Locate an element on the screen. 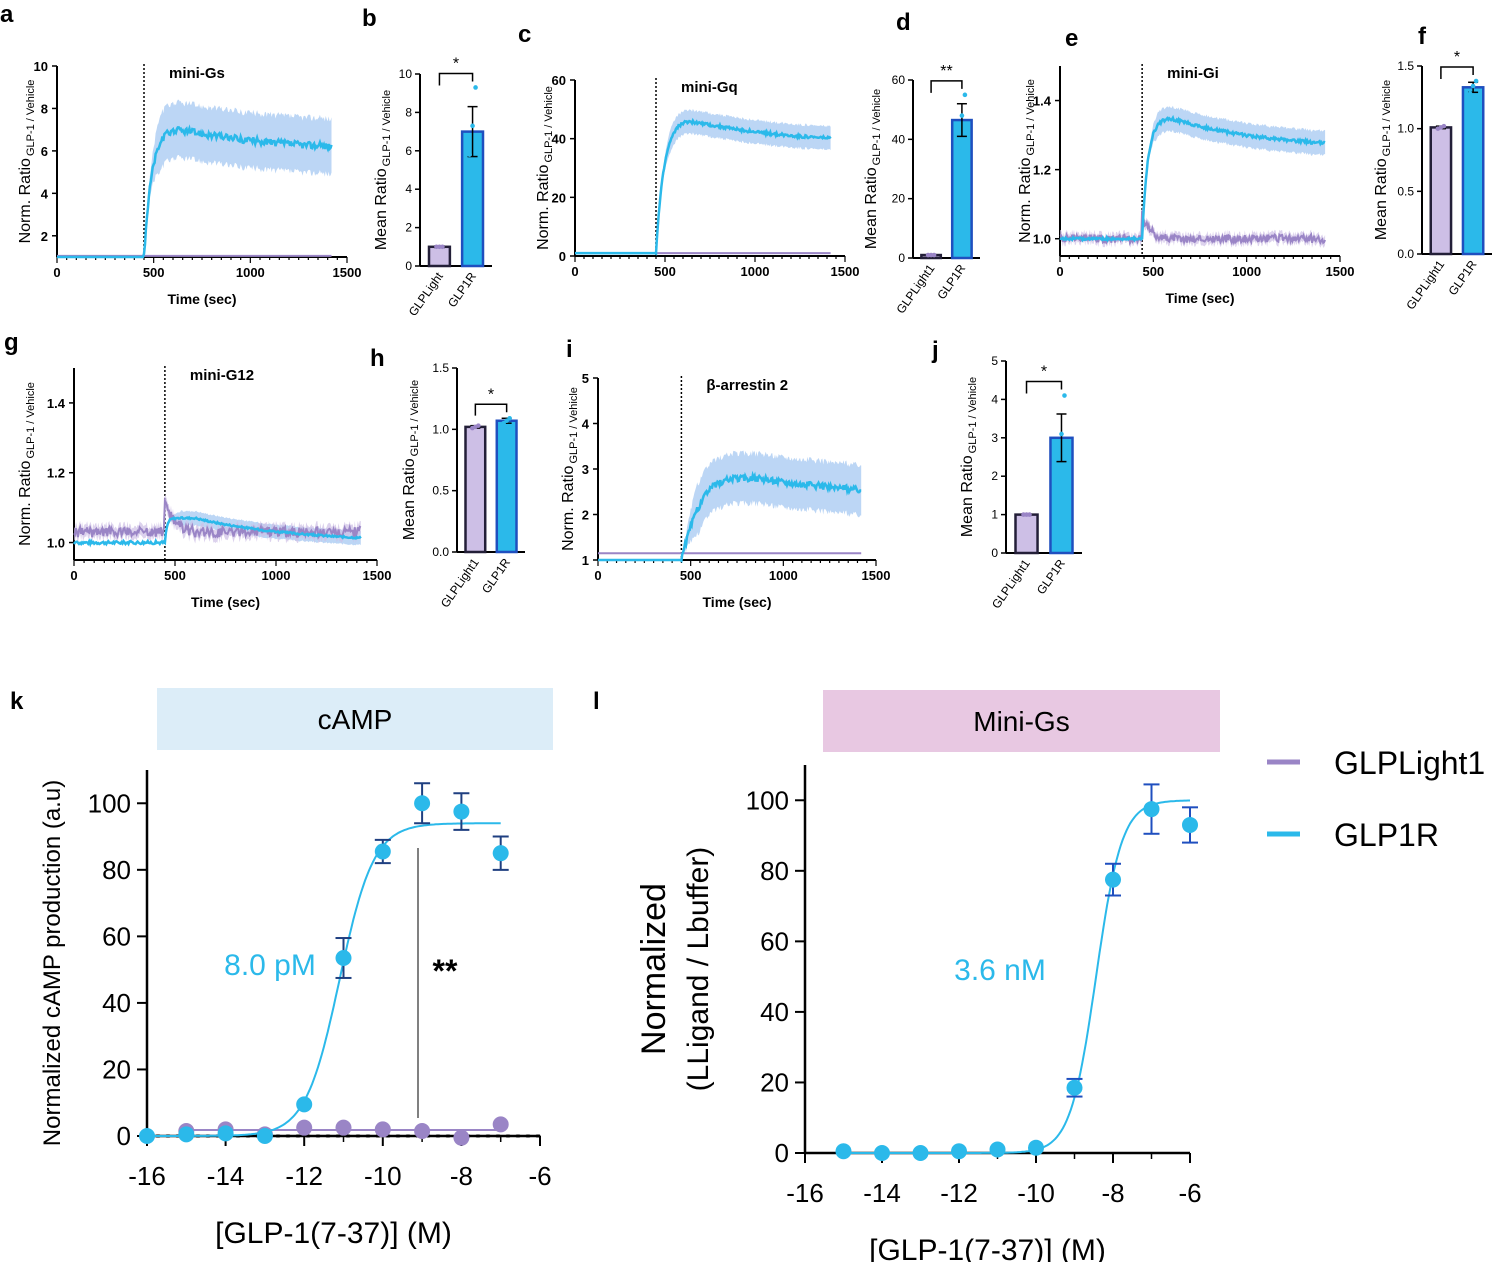  x-tick-label: 1000 is located at coordinates (783, 575).